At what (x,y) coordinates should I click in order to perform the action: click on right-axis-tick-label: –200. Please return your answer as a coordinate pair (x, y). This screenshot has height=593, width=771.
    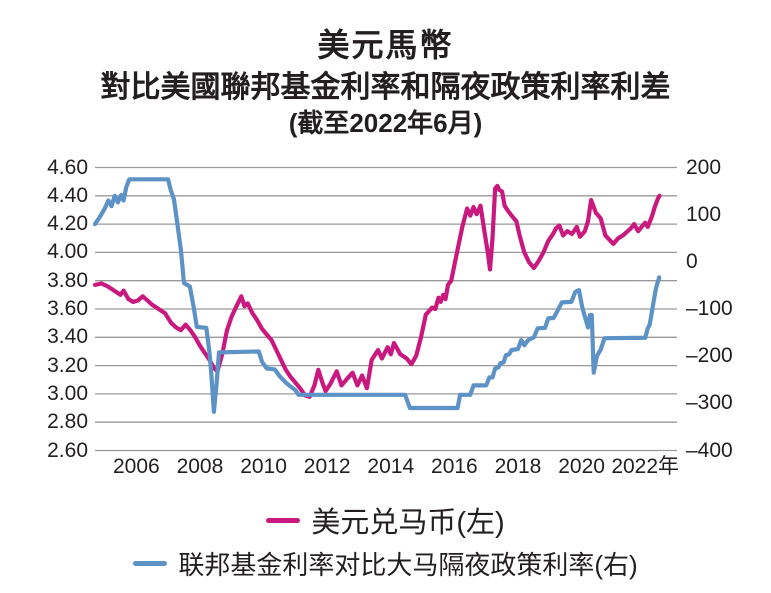
    Looking at the image, I should click on (709, 356).